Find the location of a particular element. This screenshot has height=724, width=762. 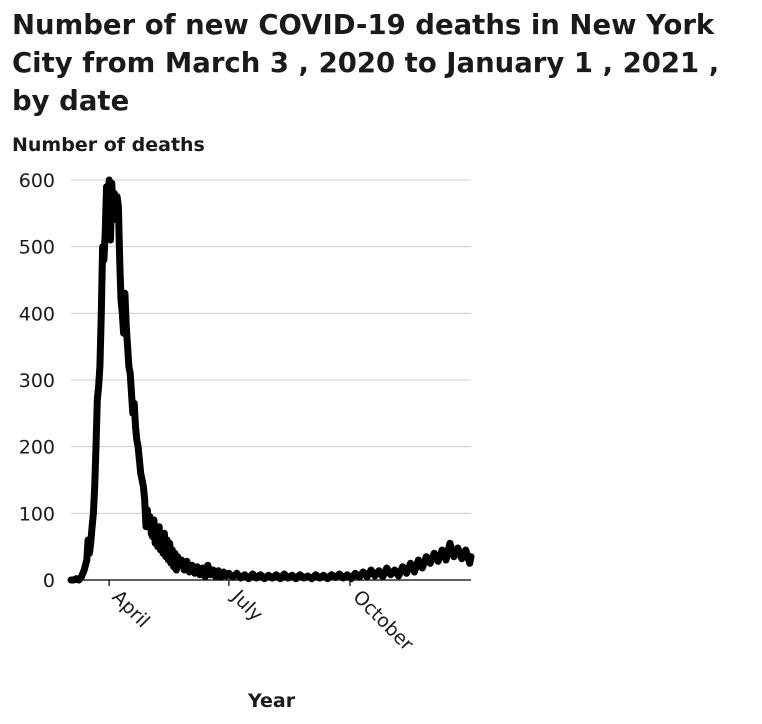

y-tick-label: 200 is located at coordinates (37, 448).